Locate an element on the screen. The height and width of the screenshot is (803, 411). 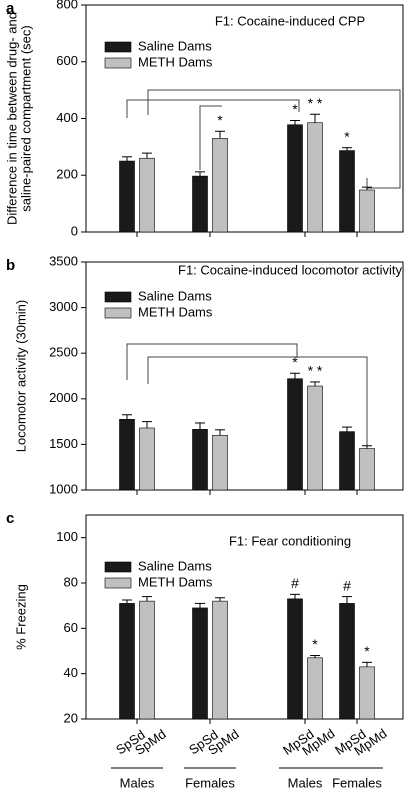
y-tick-label: 1000 is located at coordinates (63, 488).